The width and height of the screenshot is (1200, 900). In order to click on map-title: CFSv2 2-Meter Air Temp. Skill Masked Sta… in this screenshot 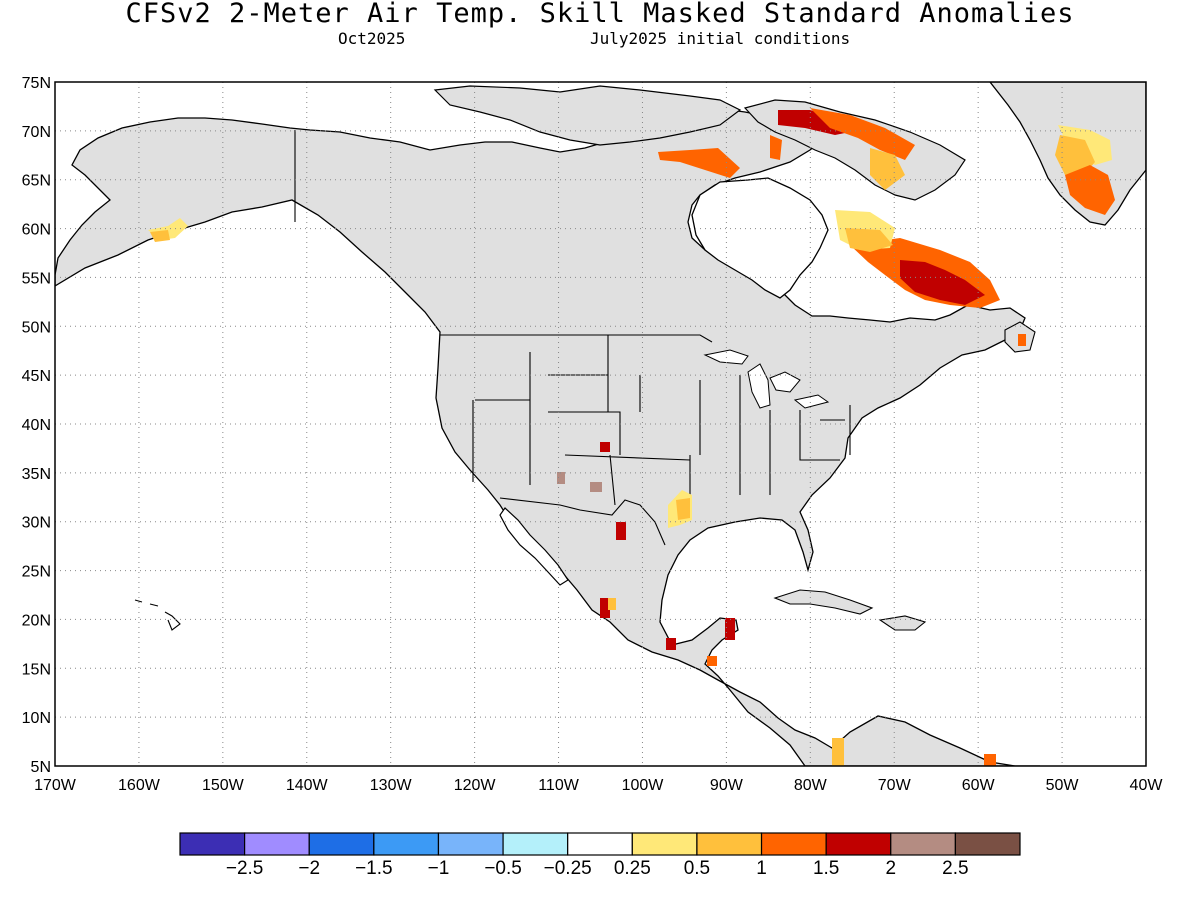, I will do `click(600, 14)`.